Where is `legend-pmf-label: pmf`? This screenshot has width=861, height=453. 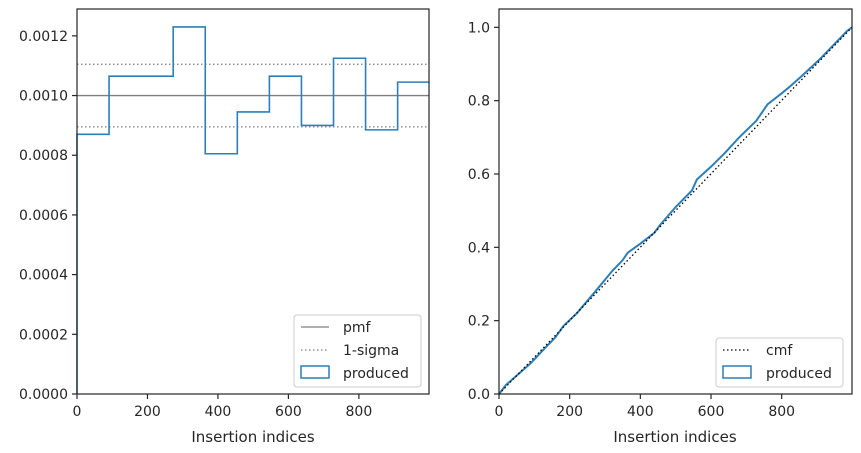
legend-pmf-label: pmf is located at coordinates (357, 328).